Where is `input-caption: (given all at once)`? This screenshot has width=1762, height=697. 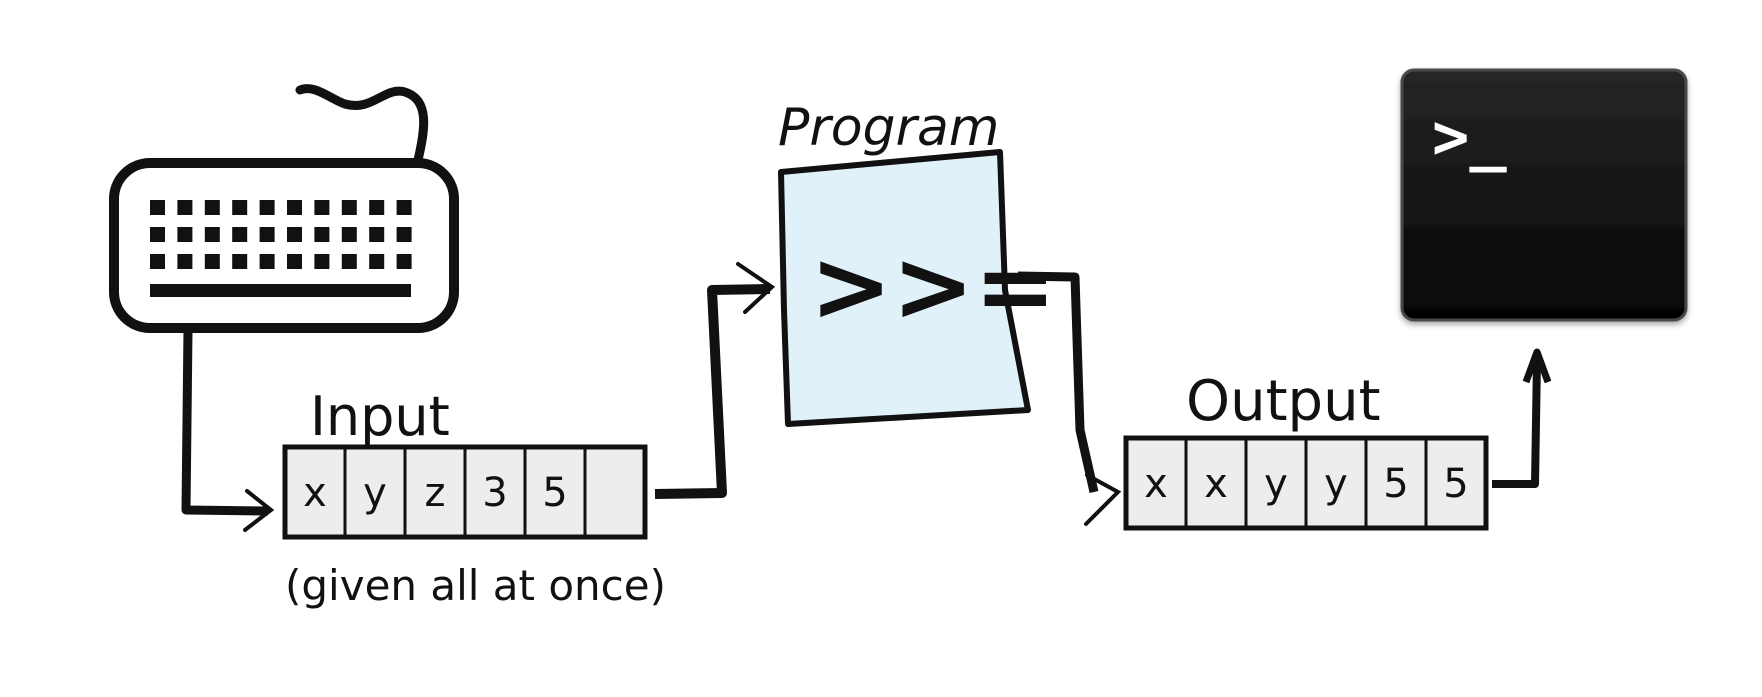 input-caption: (given all at once) is located at coordinates (475, 585).